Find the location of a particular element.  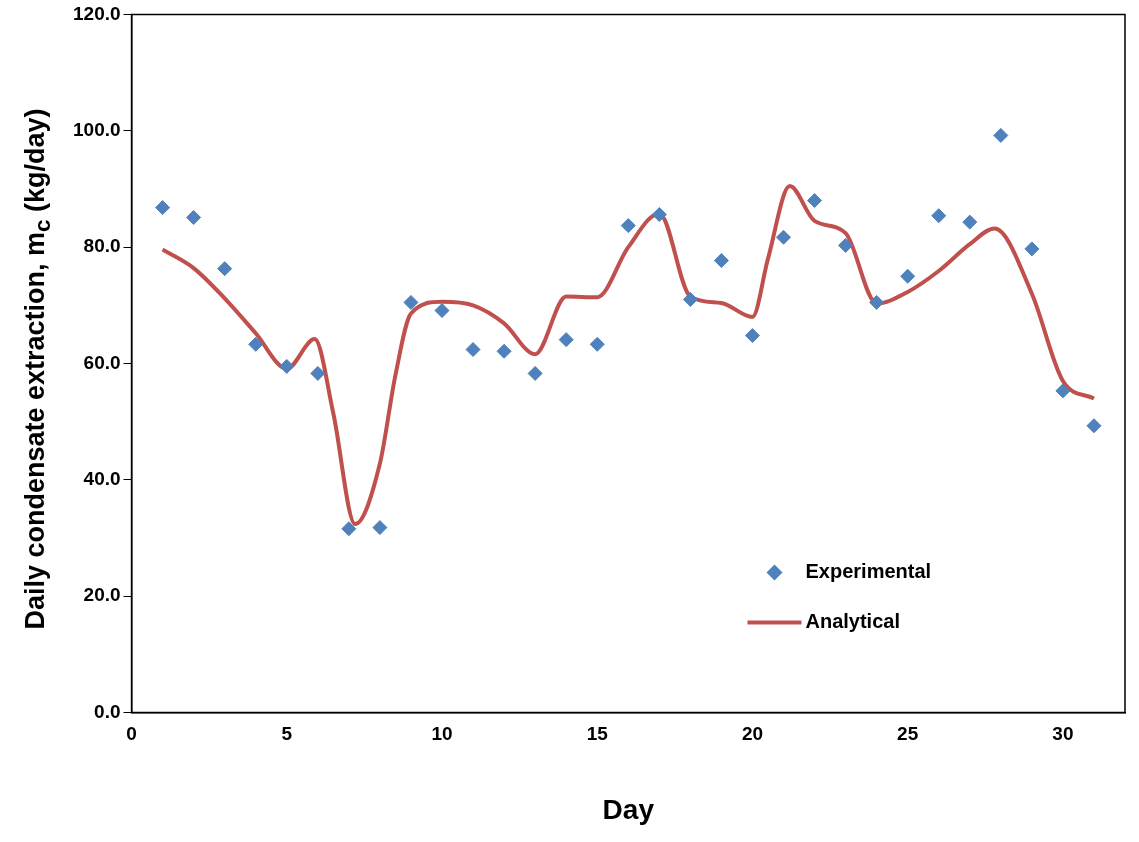

x-tick-label: 0 is located at coordinates (131, 734).